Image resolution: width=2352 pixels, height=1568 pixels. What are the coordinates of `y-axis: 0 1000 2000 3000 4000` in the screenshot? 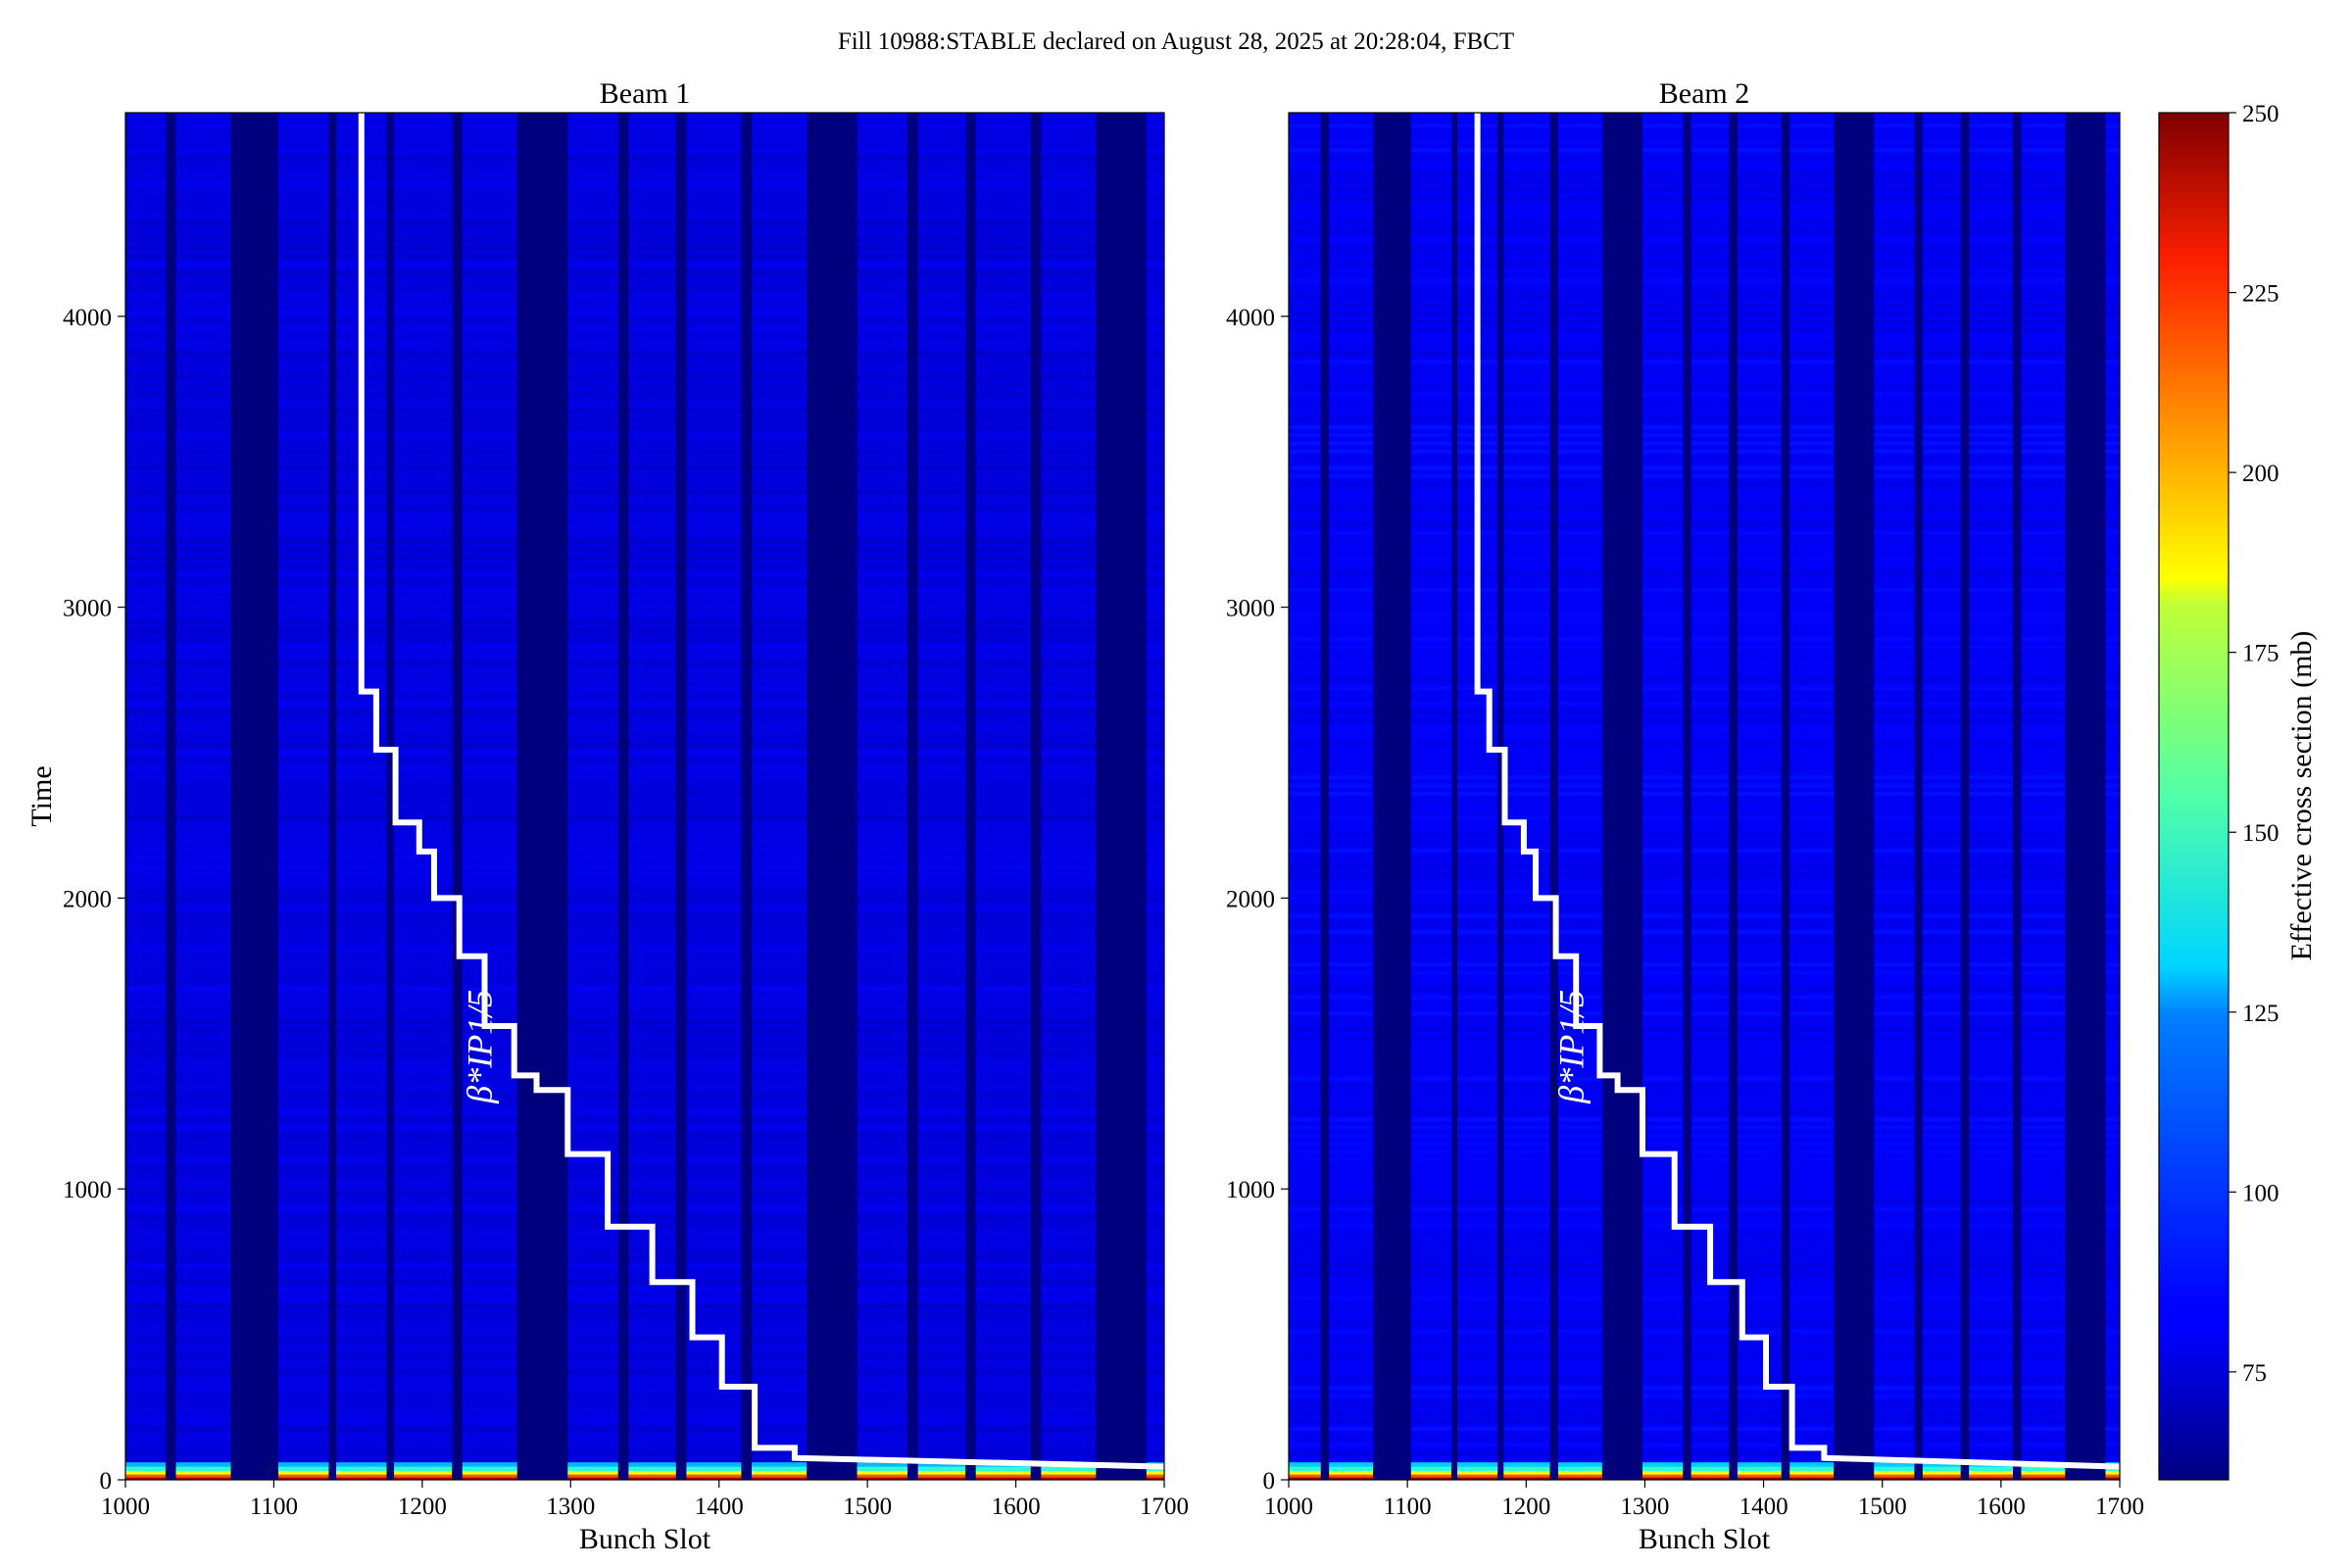 It's located at (1257, 899).